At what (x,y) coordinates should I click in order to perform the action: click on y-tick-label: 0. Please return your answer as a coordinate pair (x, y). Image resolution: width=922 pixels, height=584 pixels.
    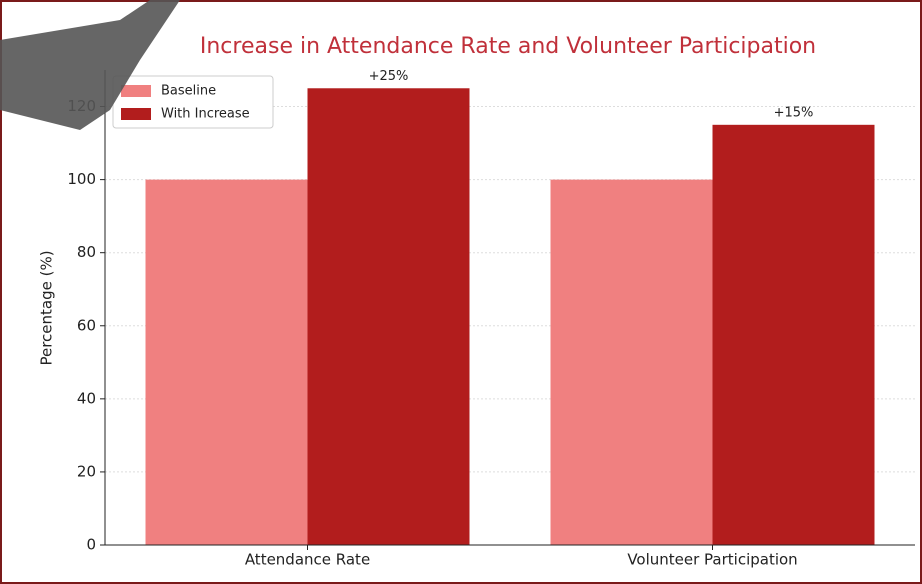
    Looking at the image, I should click on (91, 545).